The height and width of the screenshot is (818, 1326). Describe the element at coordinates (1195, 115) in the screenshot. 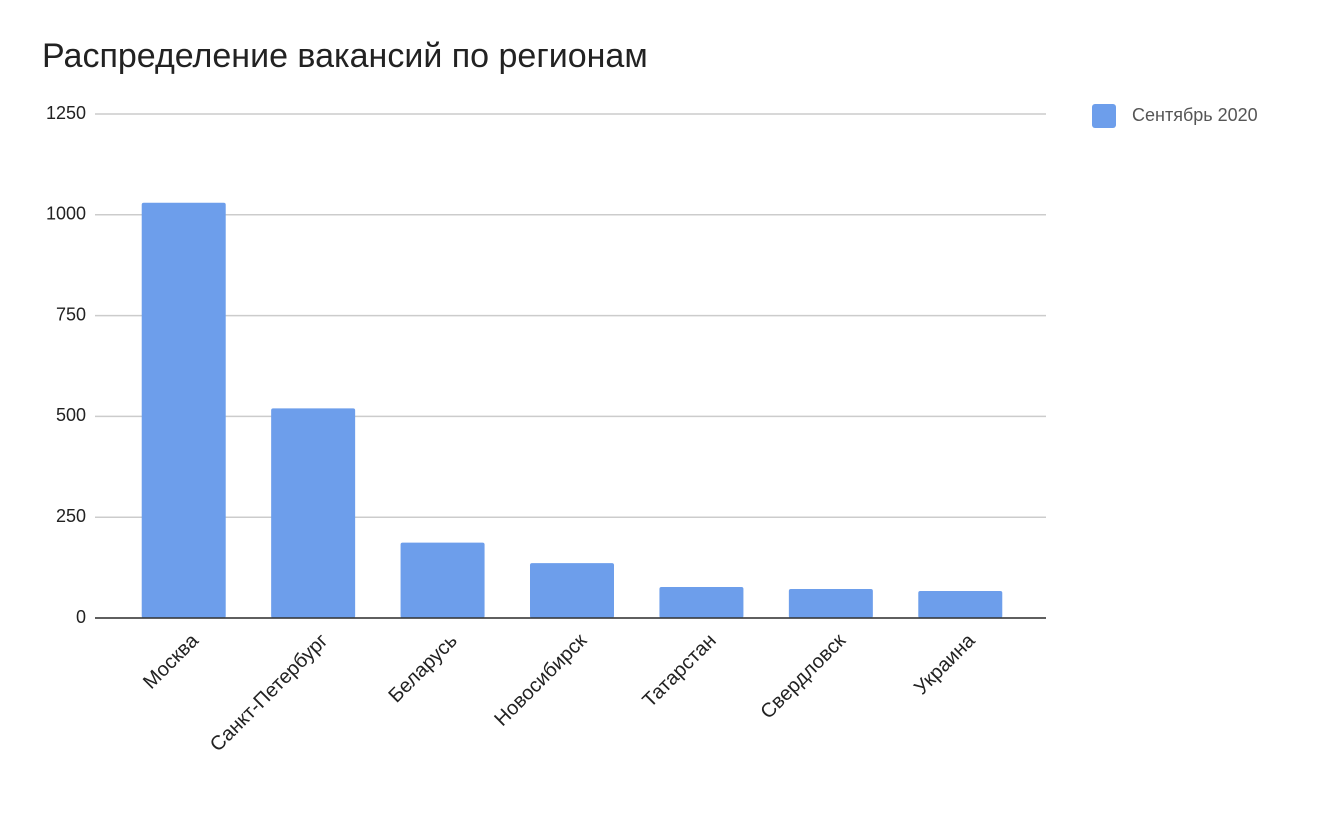

I see `legend-label: Сентябрь 2020` at that location.